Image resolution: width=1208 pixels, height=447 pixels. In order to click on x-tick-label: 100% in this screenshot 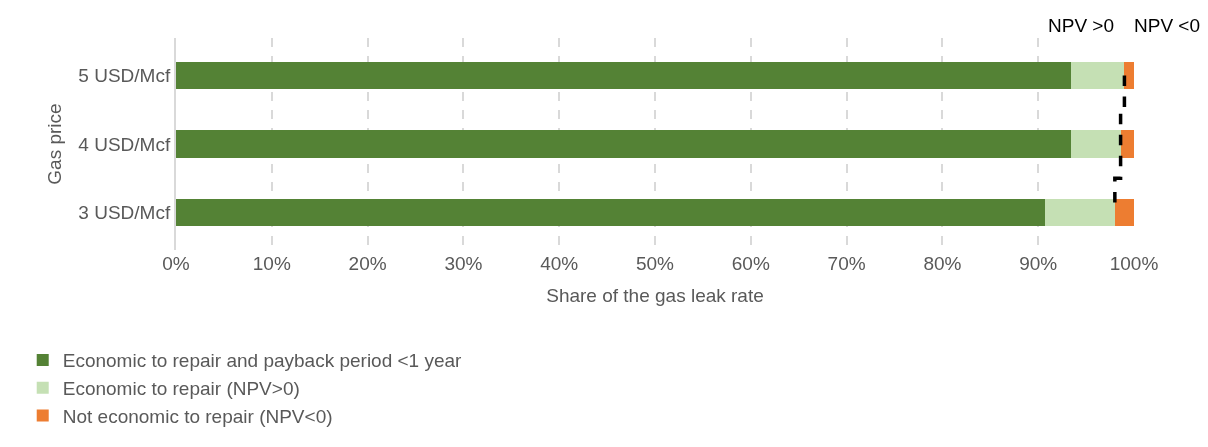, I will do `click(1134, 263)`.